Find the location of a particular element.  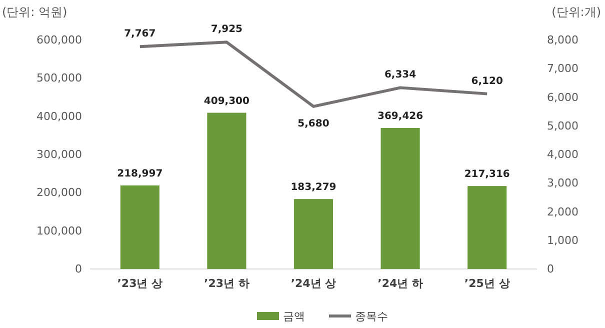

y2-tick-label: 2,000 is located at coordinates (562, 211).